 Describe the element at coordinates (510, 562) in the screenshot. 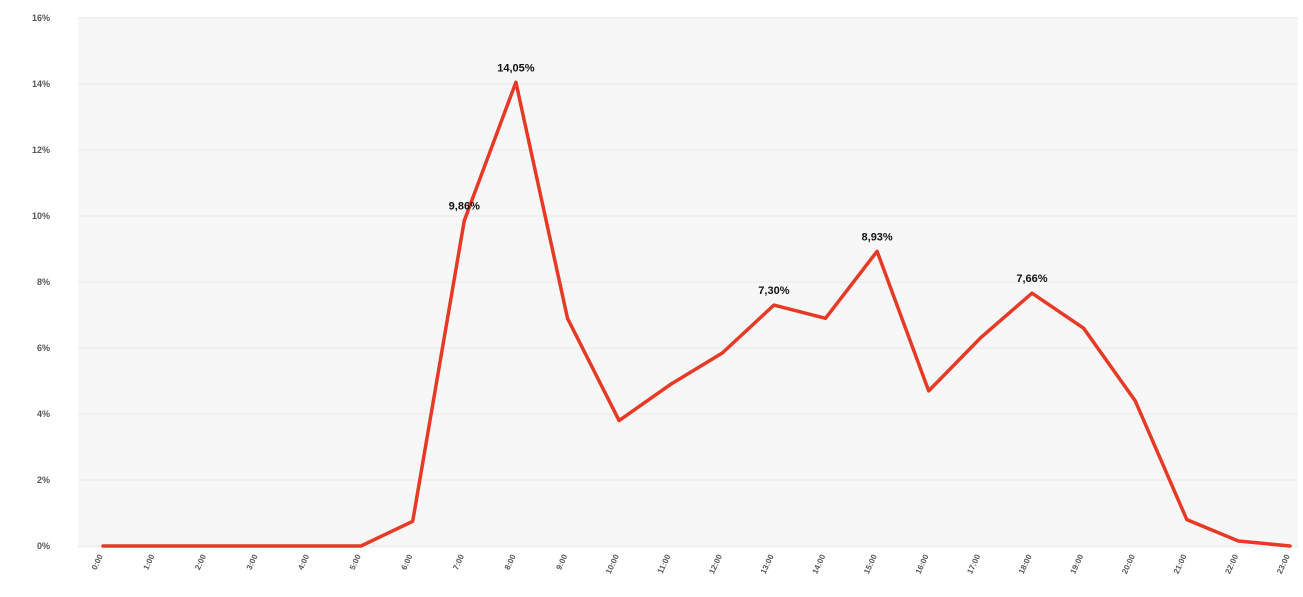

I see `x-tick-label: 8:00` at that location.